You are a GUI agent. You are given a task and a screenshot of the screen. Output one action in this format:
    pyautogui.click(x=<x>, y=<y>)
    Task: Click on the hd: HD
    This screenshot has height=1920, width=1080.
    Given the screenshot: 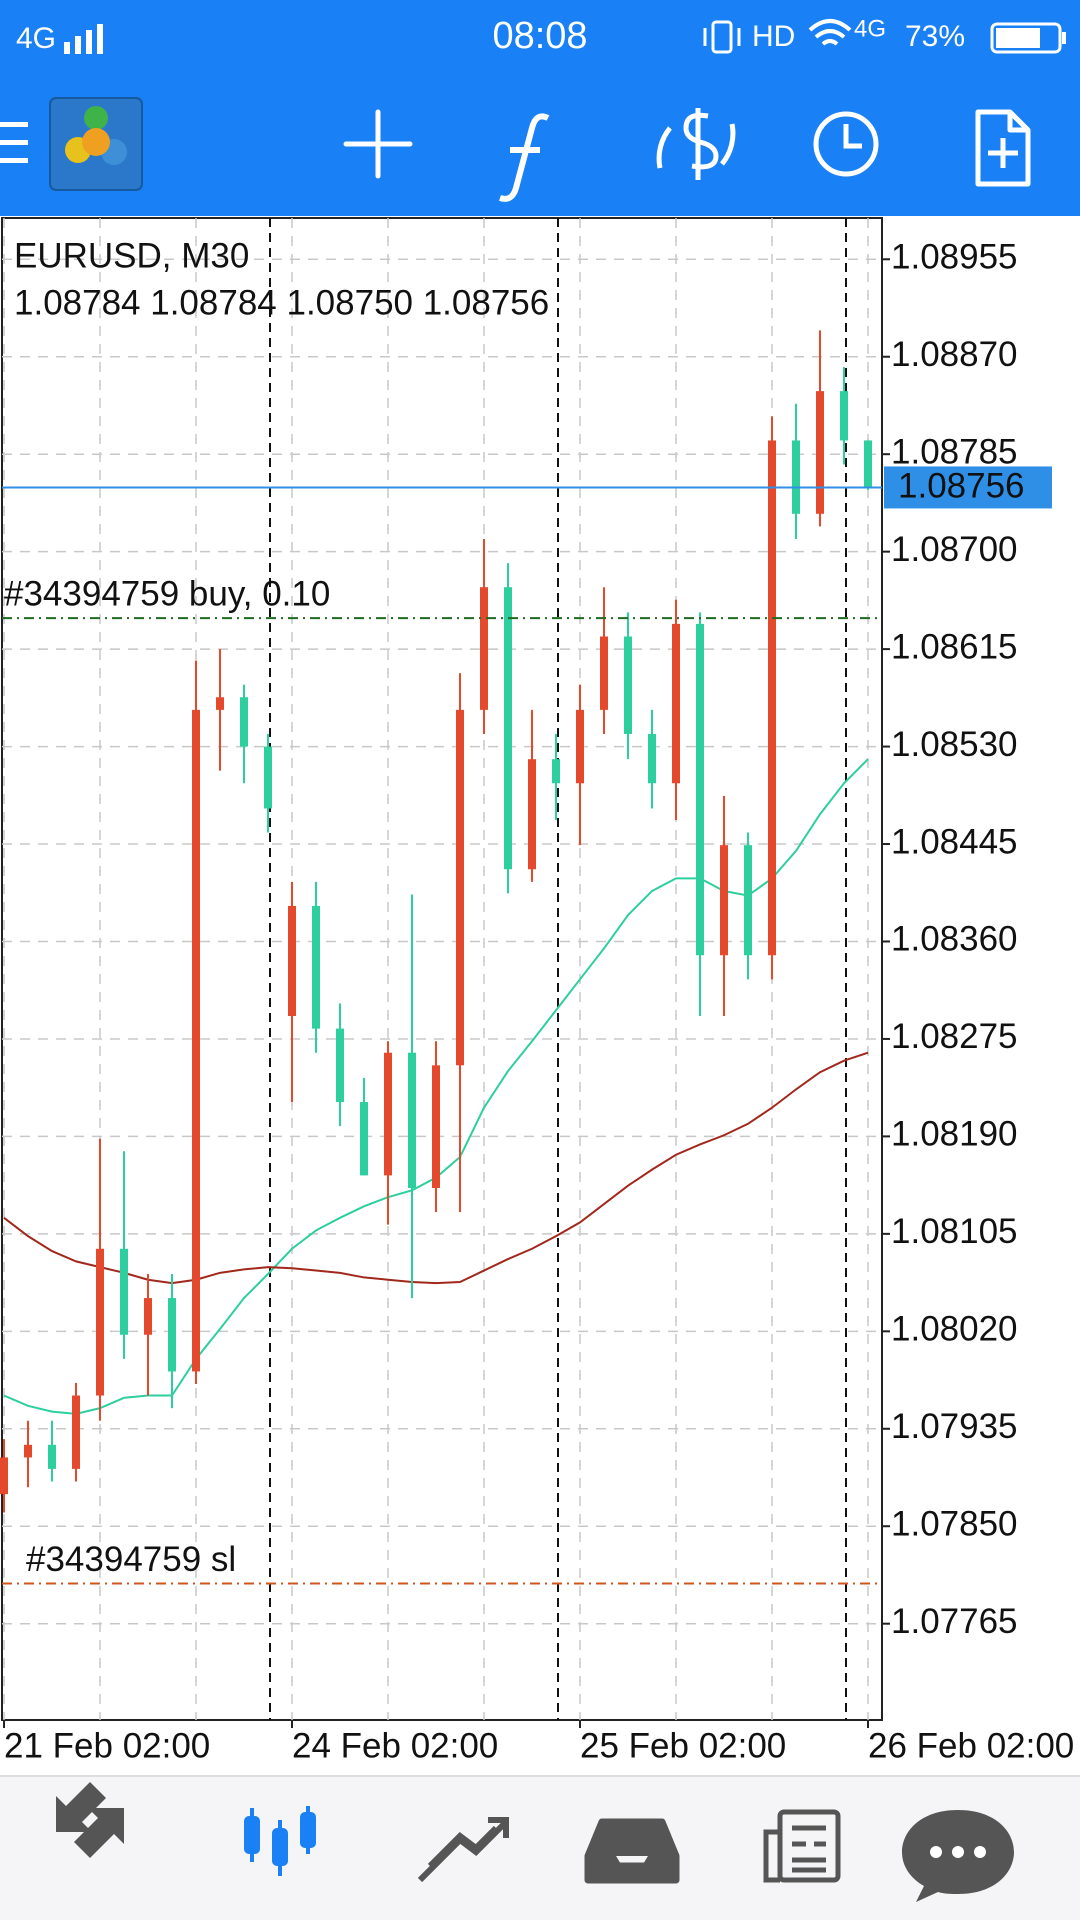 What is the action you would take?
    pyautogui.click(x=773, y=36)
    